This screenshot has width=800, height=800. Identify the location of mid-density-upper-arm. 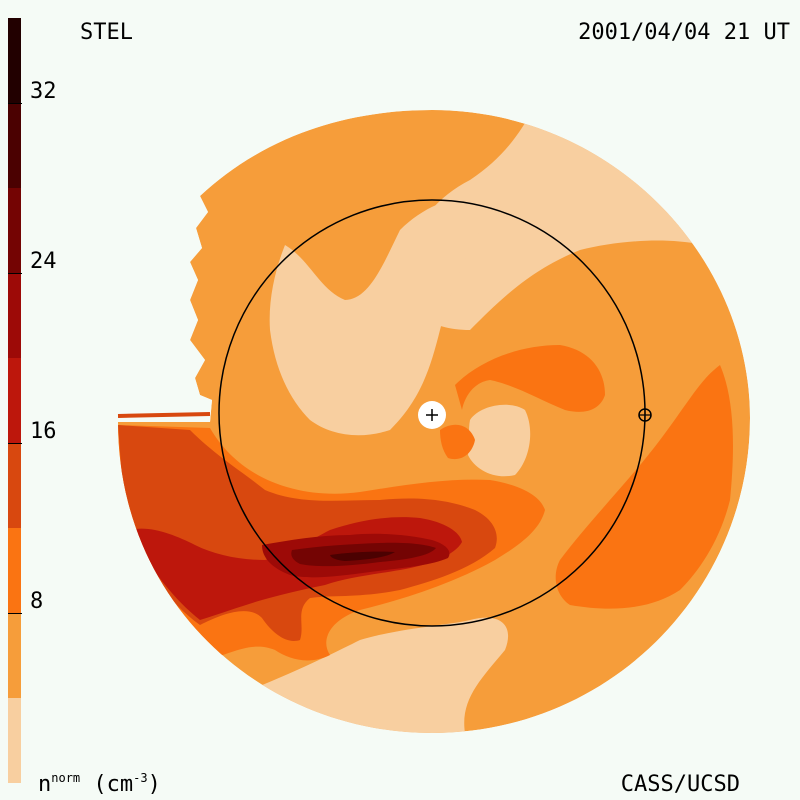
(530, 378).